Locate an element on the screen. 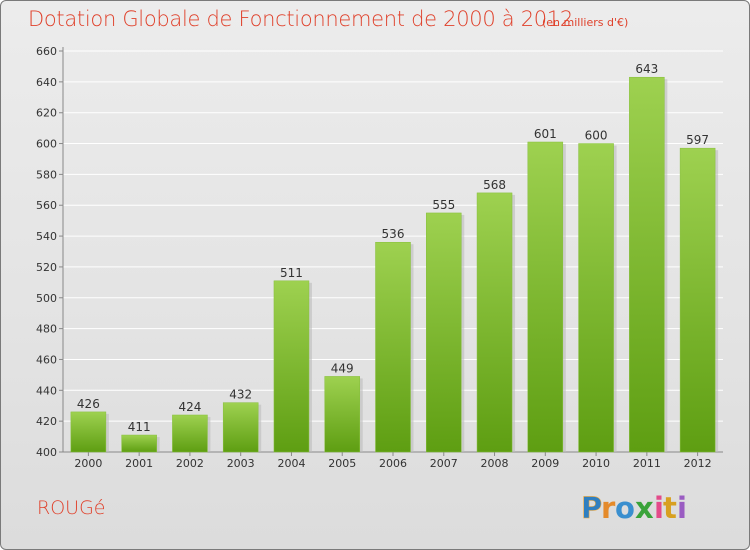 This screenshot has width=750, height=550. bar-2012 is located at coordinates (697, 300).